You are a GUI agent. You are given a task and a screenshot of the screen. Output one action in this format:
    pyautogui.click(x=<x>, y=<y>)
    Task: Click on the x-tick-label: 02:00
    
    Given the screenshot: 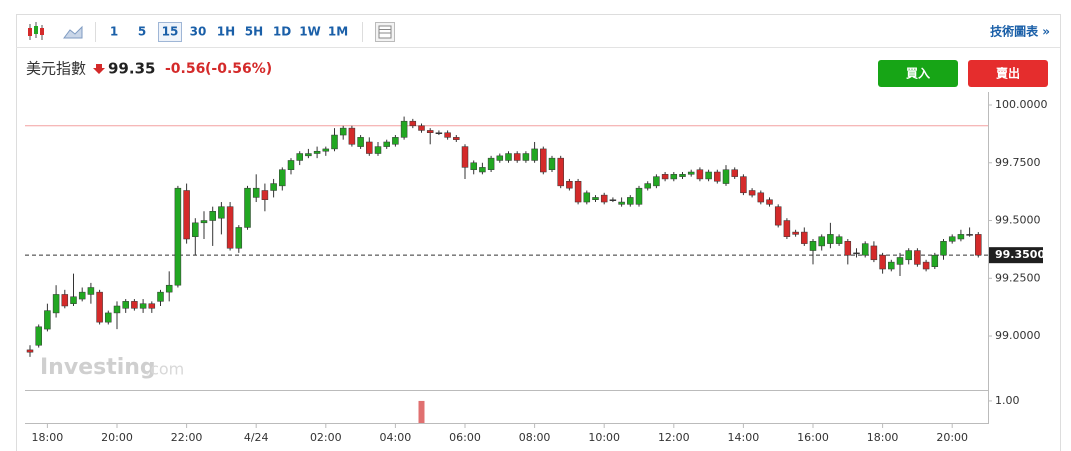 What is the action you would take?
    pyautogui.click(x=326, y=437)
    